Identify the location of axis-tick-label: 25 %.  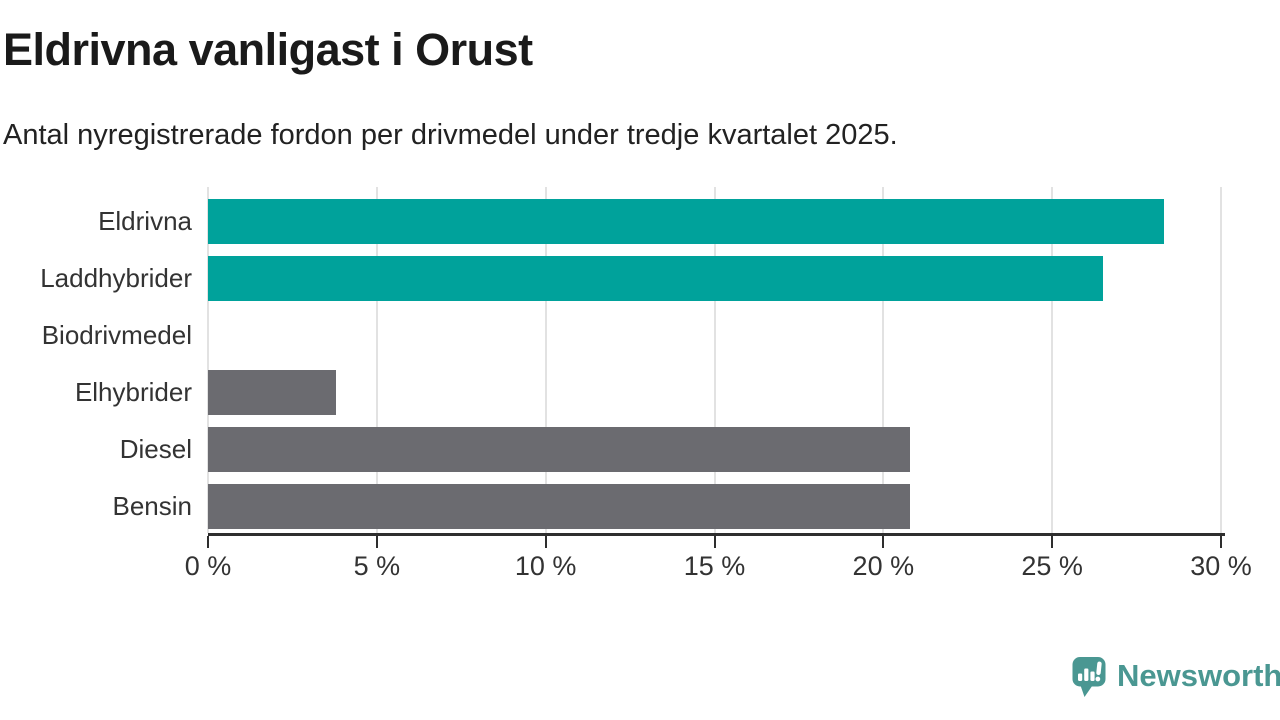
(1052, 566).